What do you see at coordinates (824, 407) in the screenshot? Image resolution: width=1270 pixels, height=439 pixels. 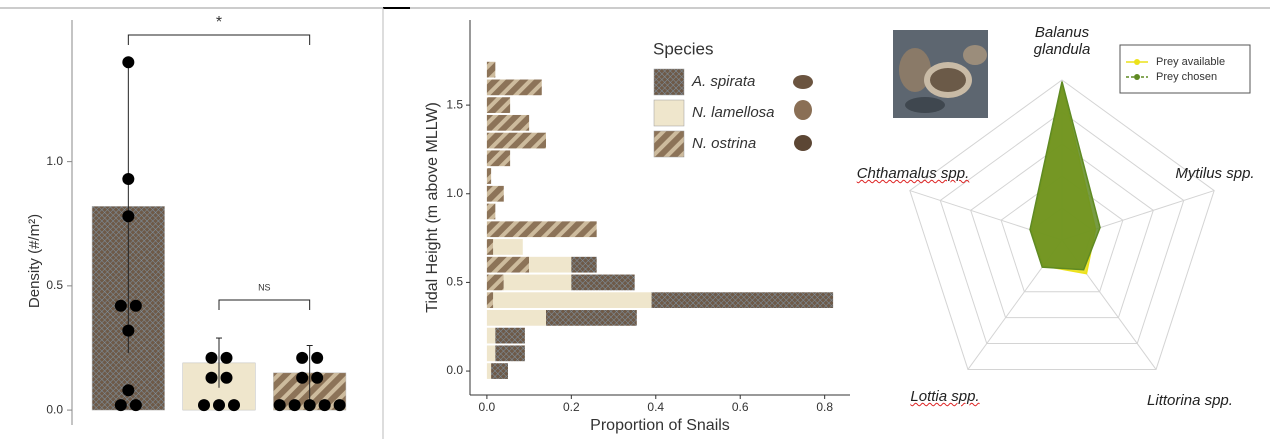 I see `x-tick-label: 0.8` at bounding box center [824, 407].